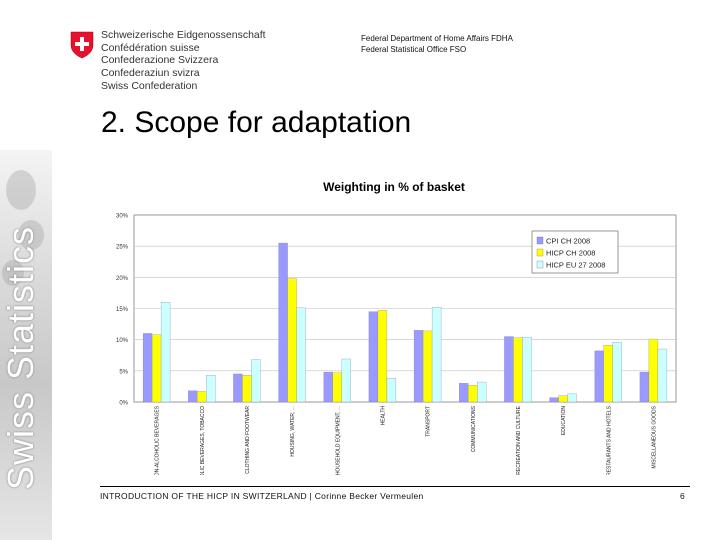  Describe the element at coordinates (570, 253) in the screenshot. I see `legend-label: HICP CH 2008` at that location.